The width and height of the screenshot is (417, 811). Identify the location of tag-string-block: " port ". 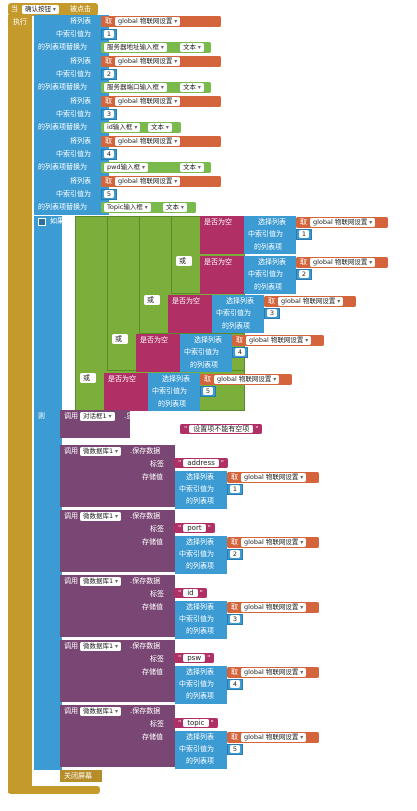
(194, 528).